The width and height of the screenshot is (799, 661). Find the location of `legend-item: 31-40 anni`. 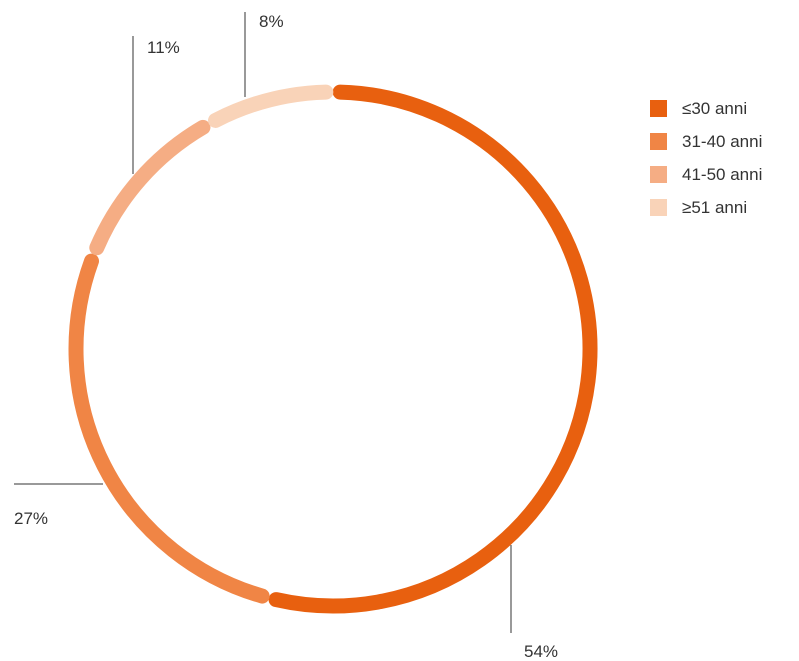

legend-item: 31-40 anni is located at coordinates (706, 141).